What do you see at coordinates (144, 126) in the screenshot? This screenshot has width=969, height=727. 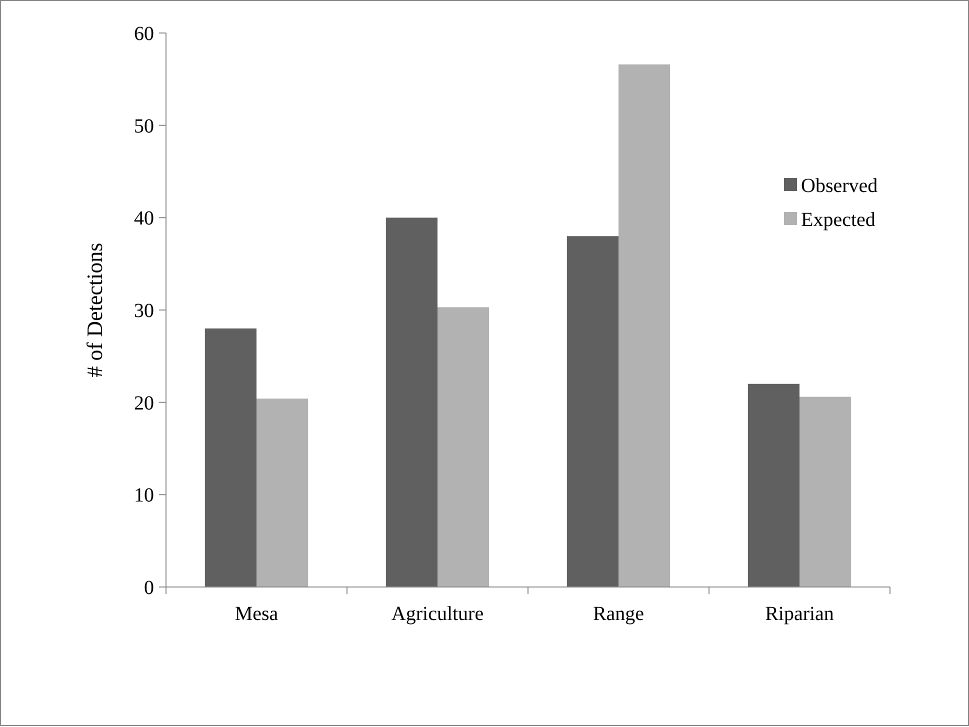 I see `y-tick-label: 50` at bounding box center [144, 126].